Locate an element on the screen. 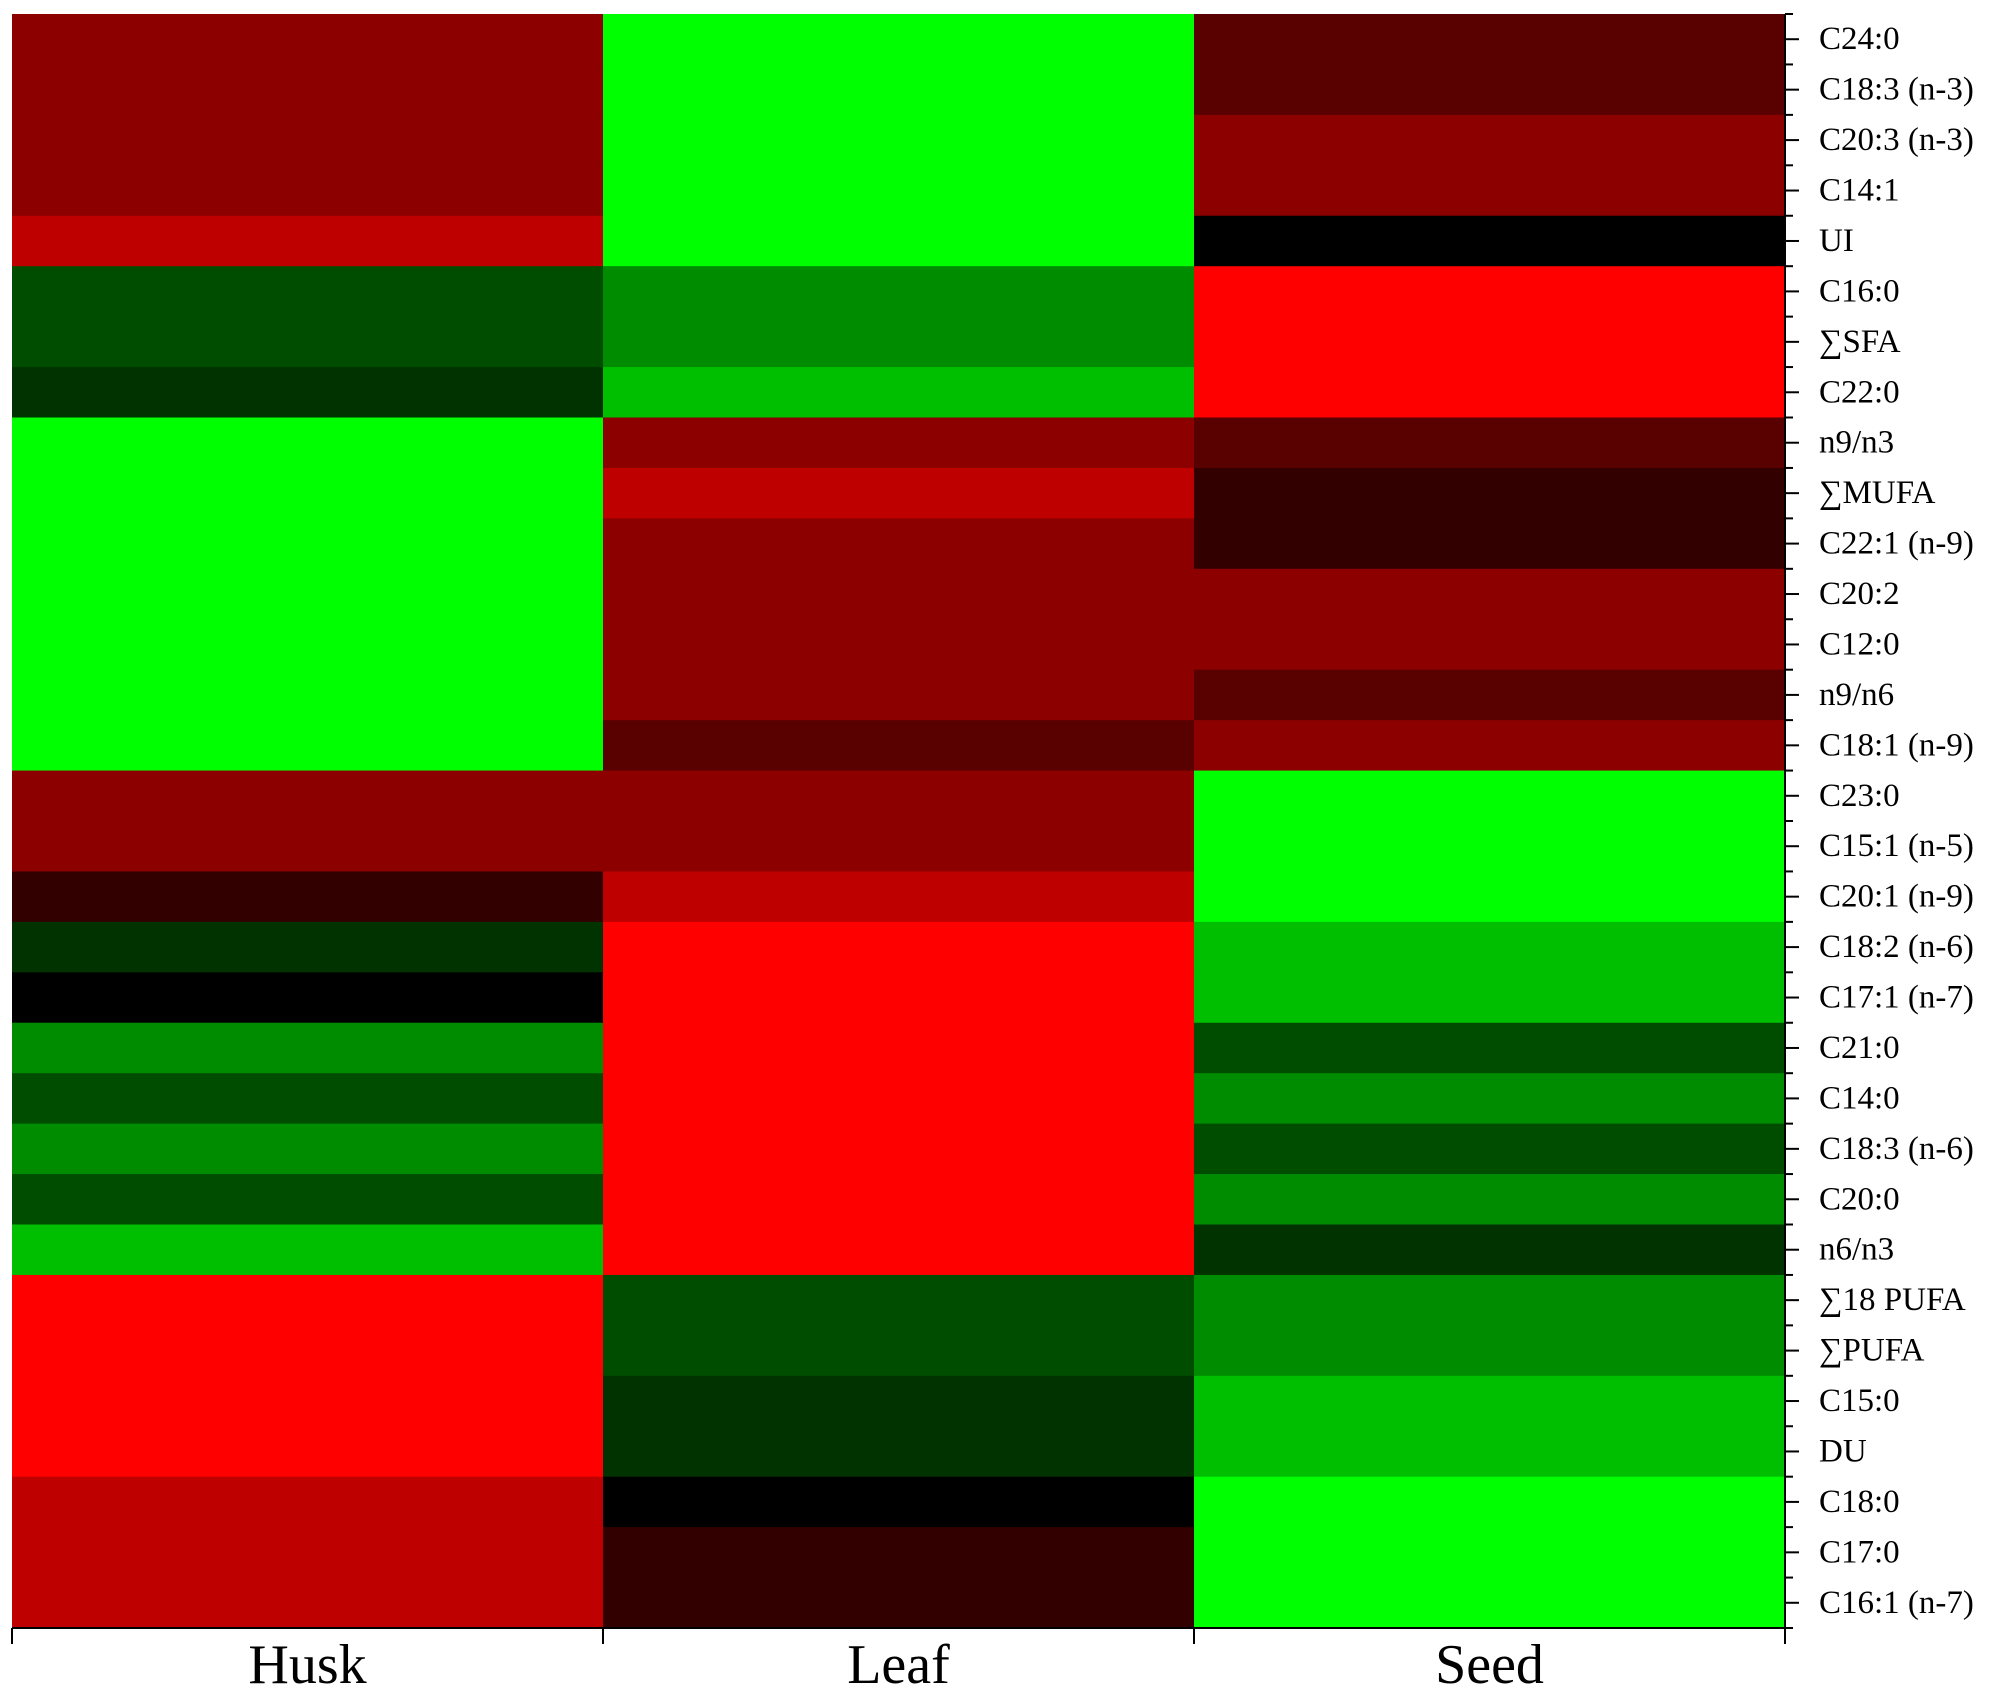 The image size is (2000, 1703). heatmap-cell-seed-sum-18-pufa is located at coordinates (1490, 1300).